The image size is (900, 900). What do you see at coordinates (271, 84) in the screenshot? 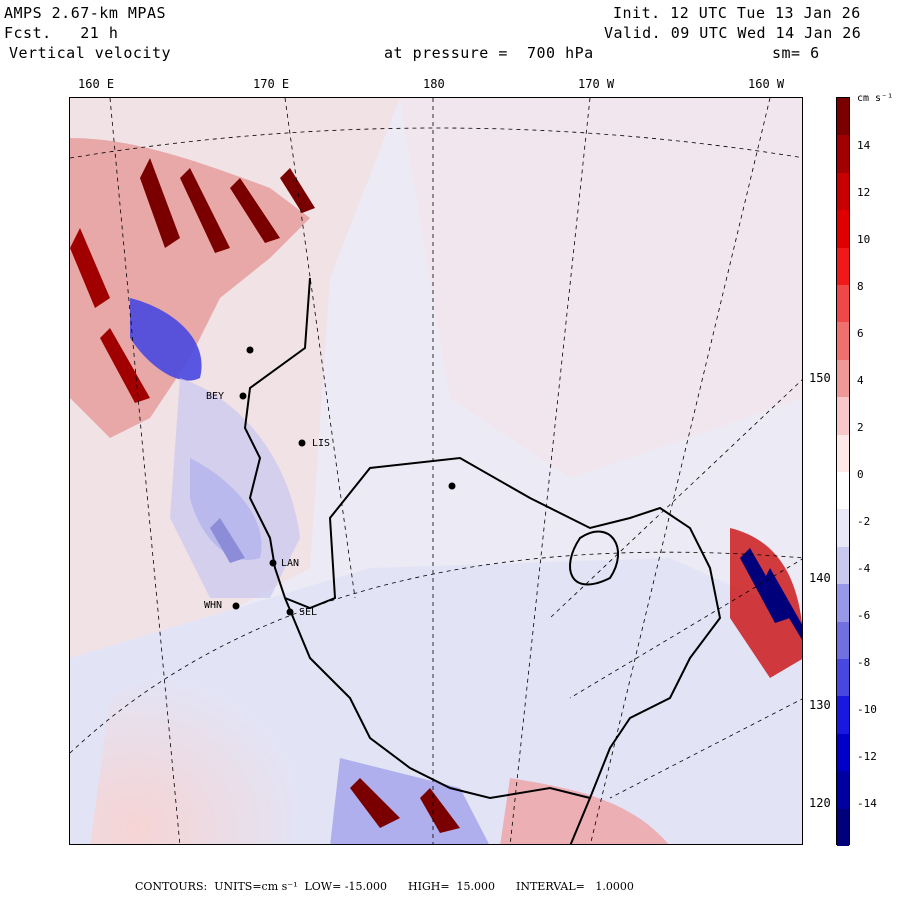
I see `lon-label-170e: 170 E` at bounding box center [271, 84].